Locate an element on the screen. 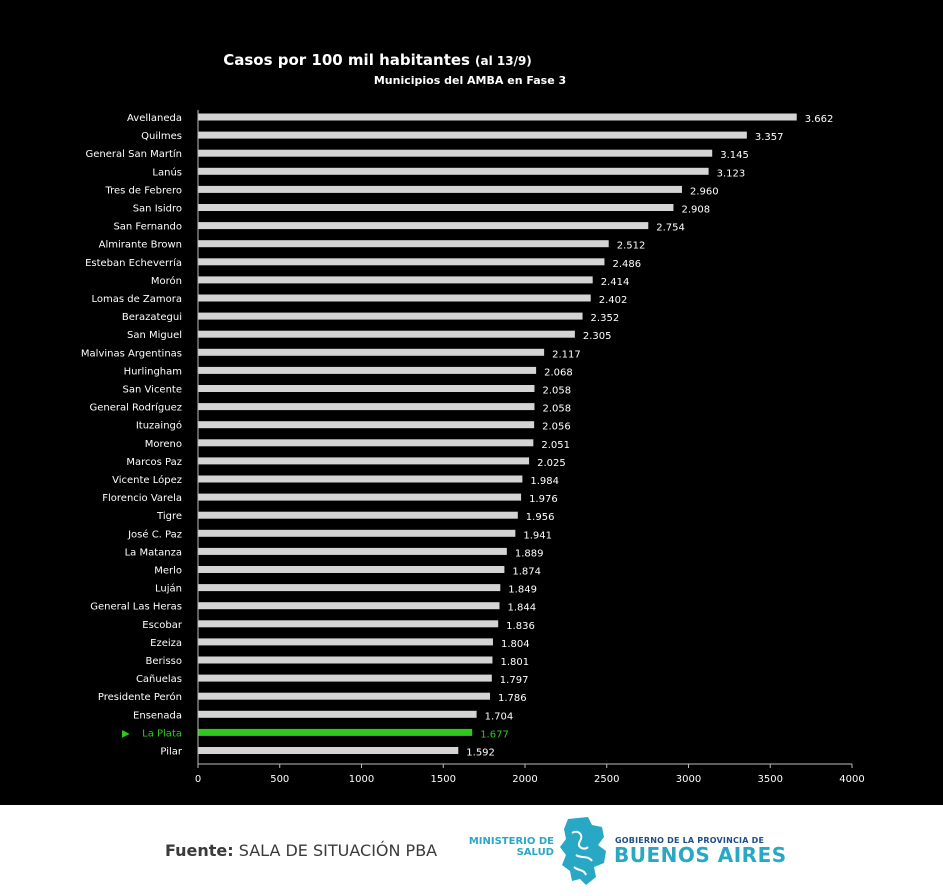  data-label: 2.960 is located at coordinates (704, 191).